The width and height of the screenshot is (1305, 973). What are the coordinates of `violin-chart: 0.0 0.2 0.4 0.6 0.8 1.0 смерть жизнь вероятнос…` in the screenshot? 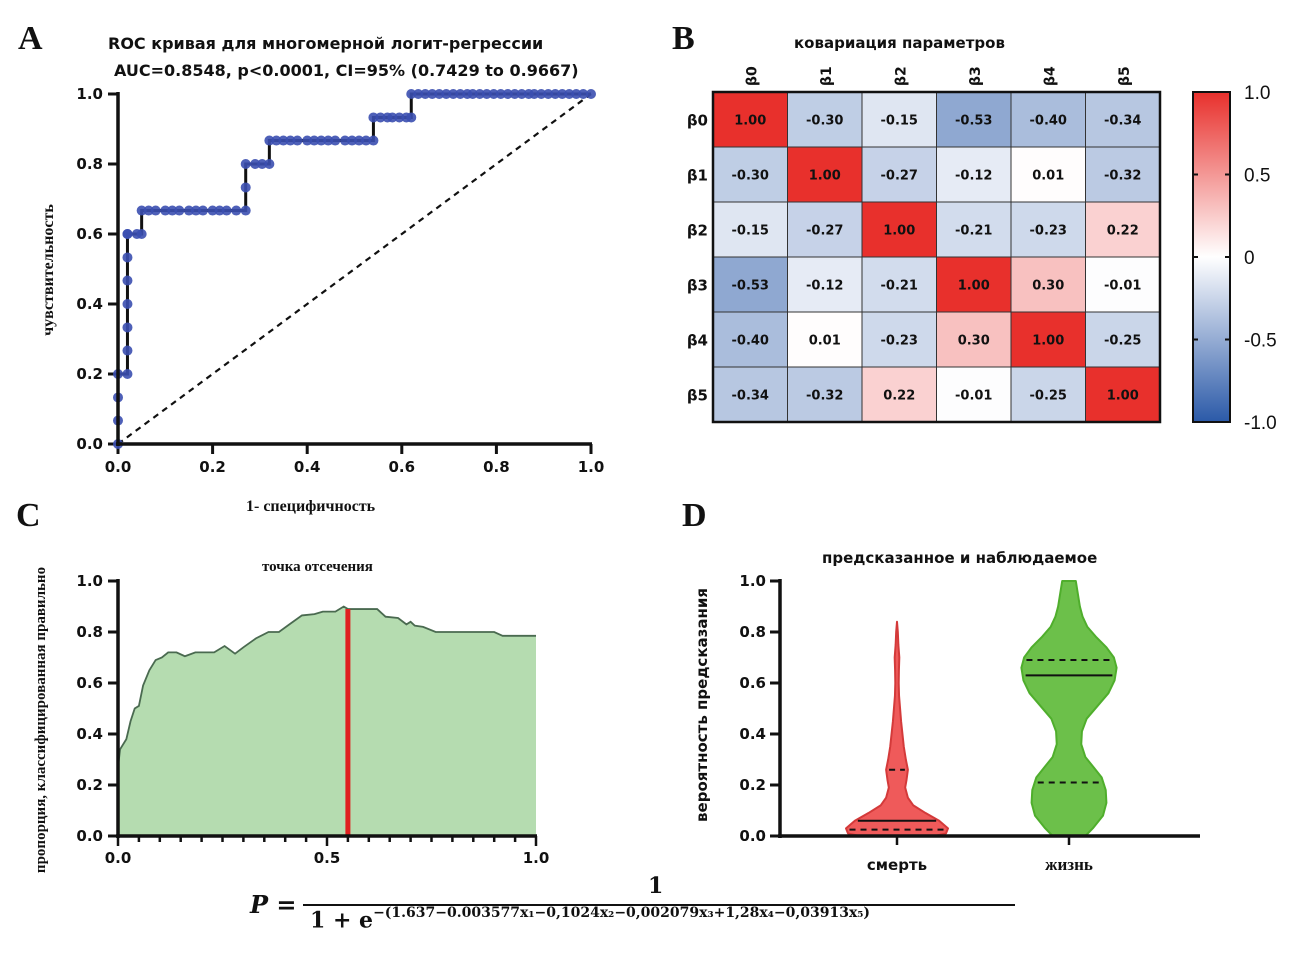 It's located at (946, 723).